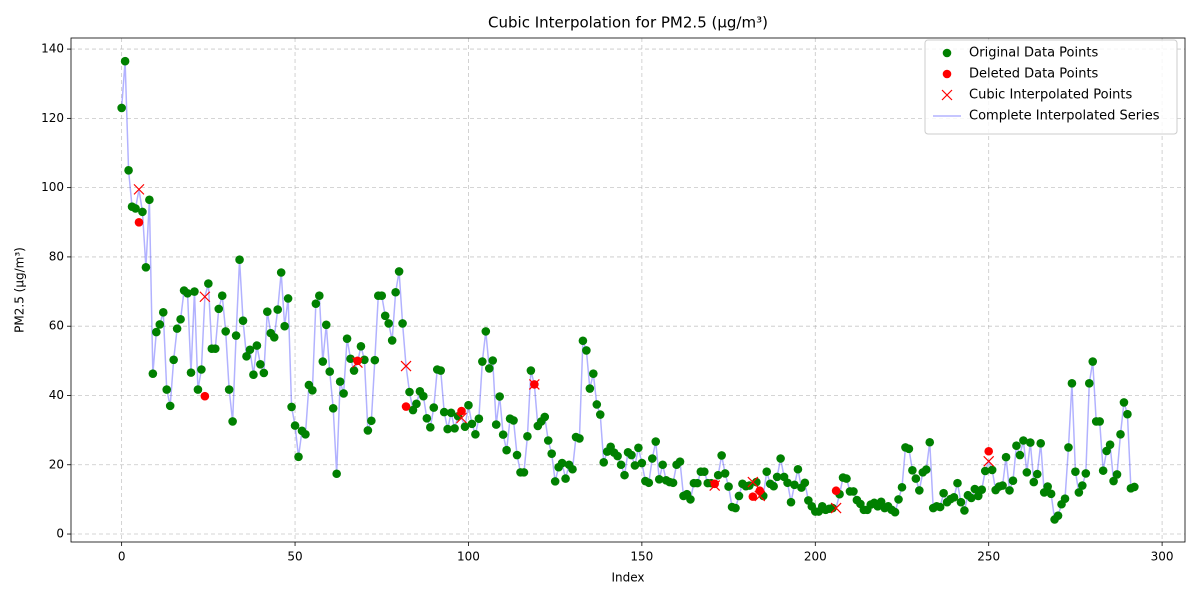 This screenshot has width=1200, height=600. Describe the element at coordinates (52, 49) in the screenshot. I see `y-tick-label: 140` at that location.